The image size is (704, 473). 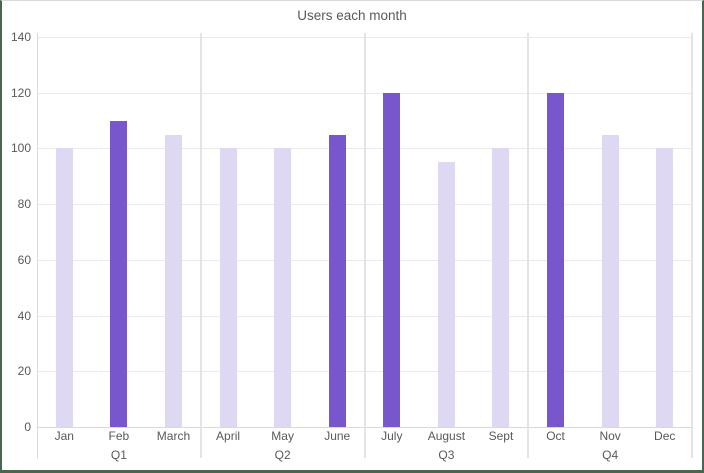 I want to click on month-label-feb: Feb, so click(x=119, y=436).